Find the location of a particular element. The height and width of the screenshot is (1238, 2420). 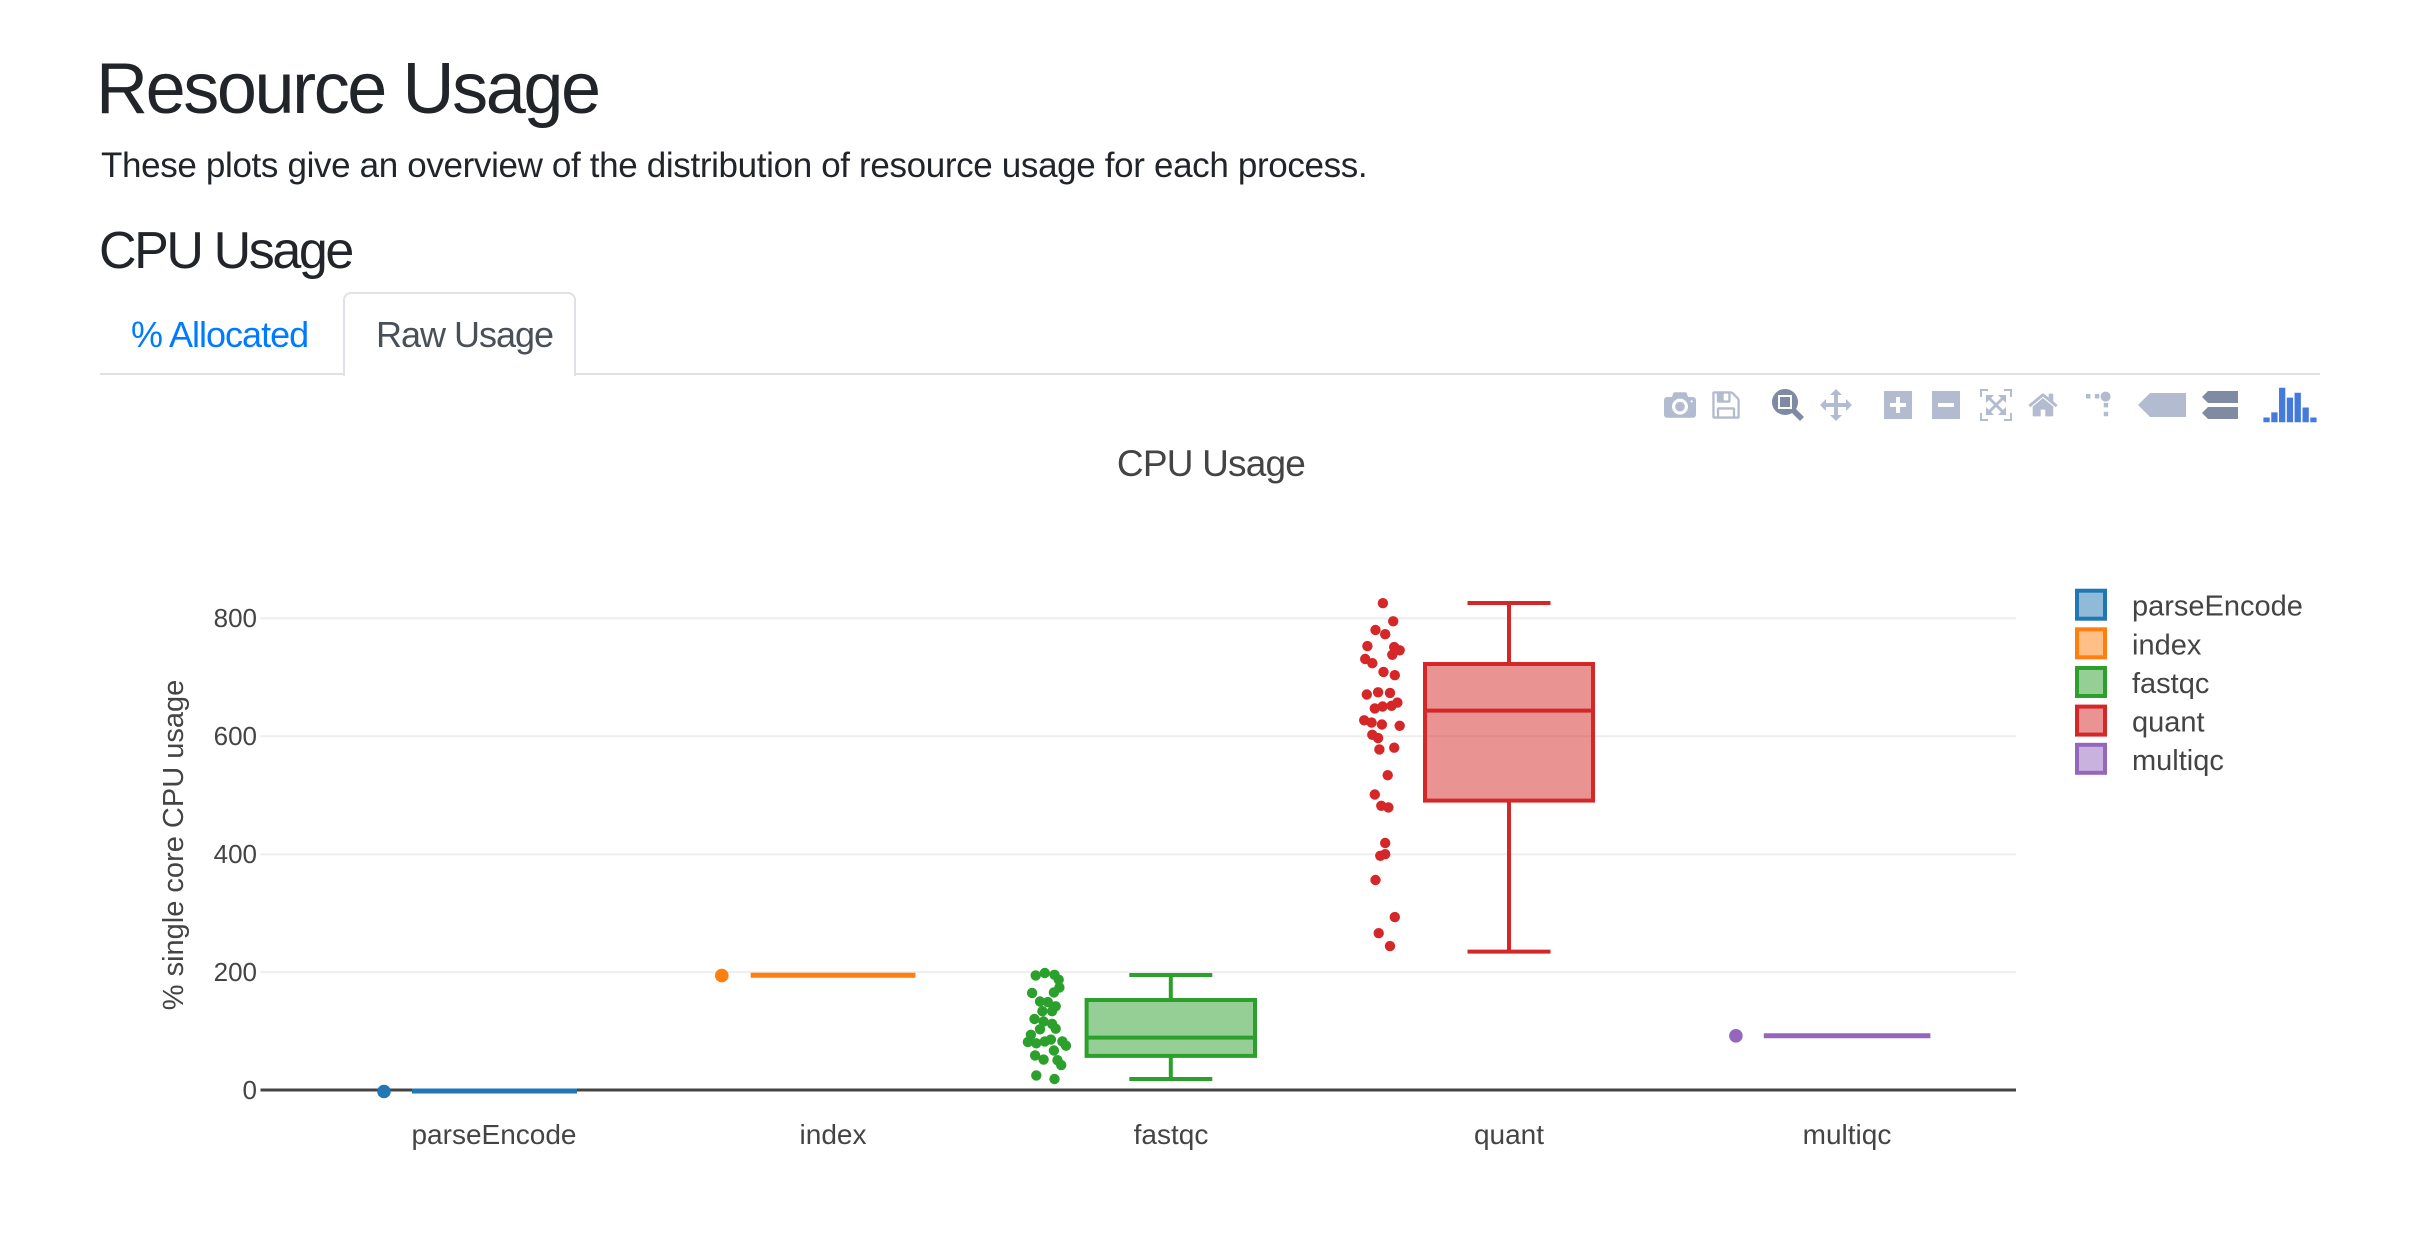

svg-text: % single core CPU usage is located at coordinates (174, 845).